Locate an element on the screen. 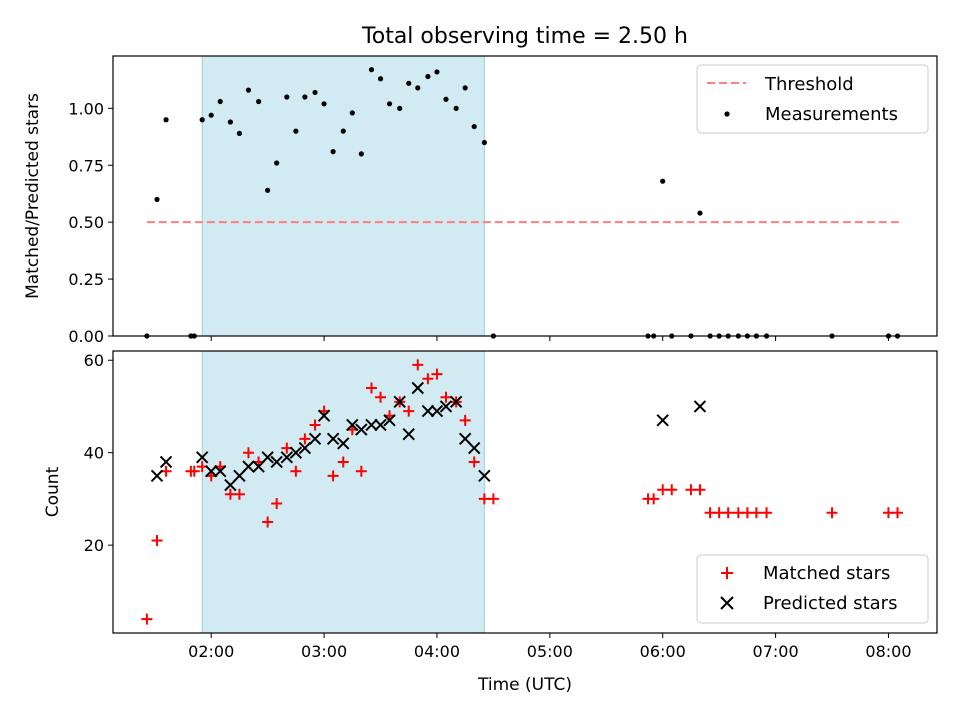  top-y-axis-ticks: 0.00 0.25 0.50 0.75 1.00 is located at coordinates (90, 222).